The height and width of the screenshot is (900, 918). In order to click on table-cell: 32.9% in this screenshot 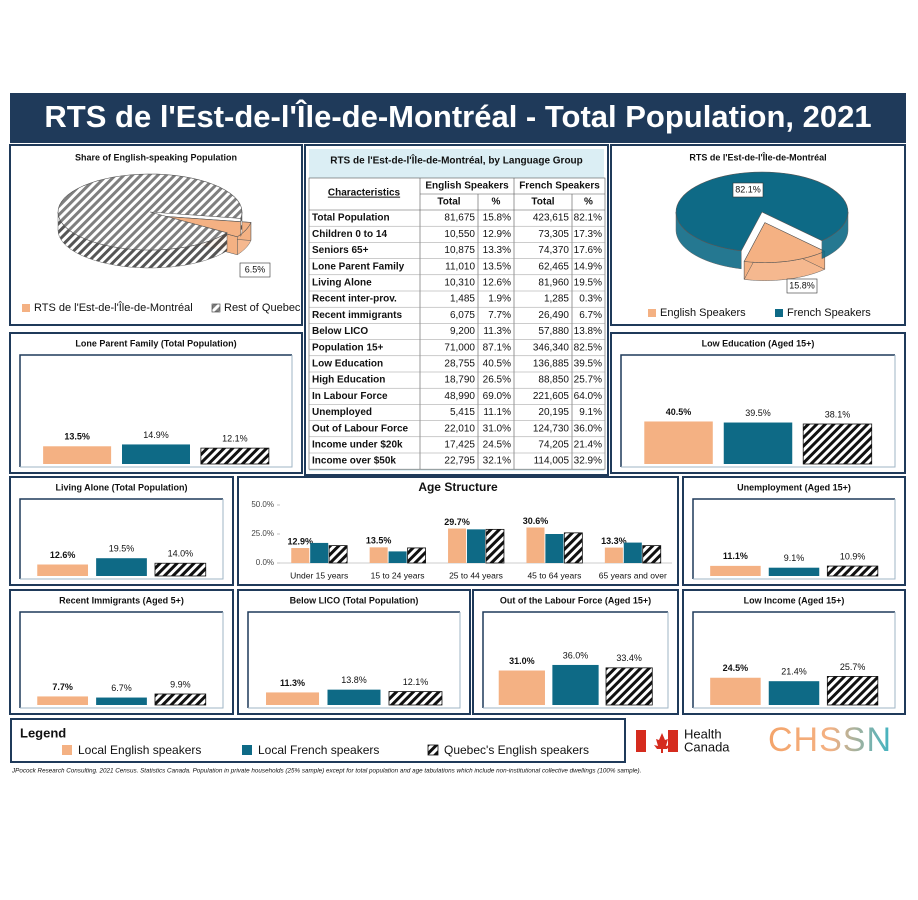, I will do `click(588, 461)`.